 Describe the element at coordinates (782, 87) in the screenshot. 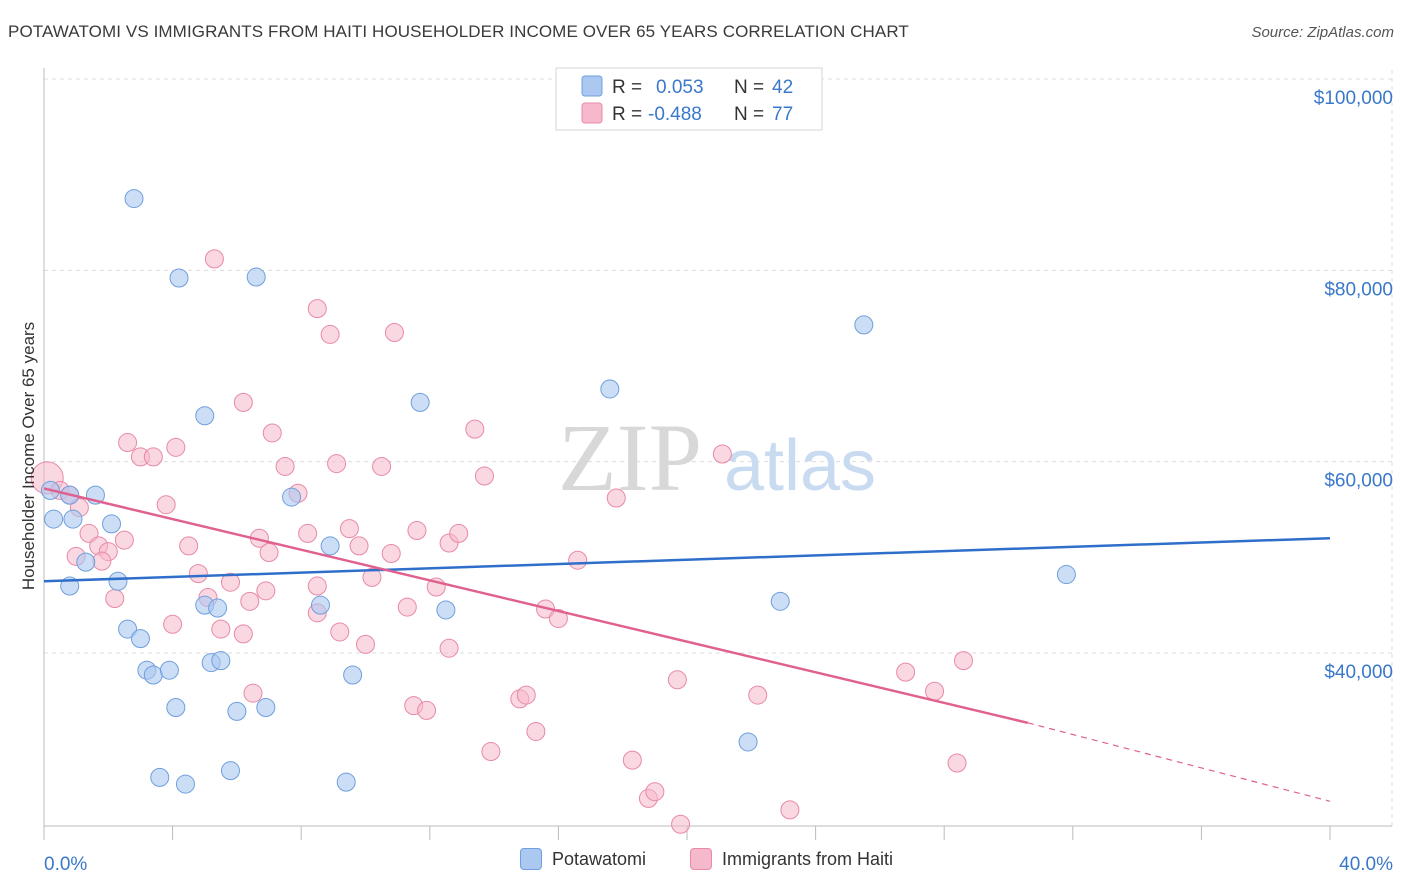

I see `legend-n-value-1: 42` at that location.